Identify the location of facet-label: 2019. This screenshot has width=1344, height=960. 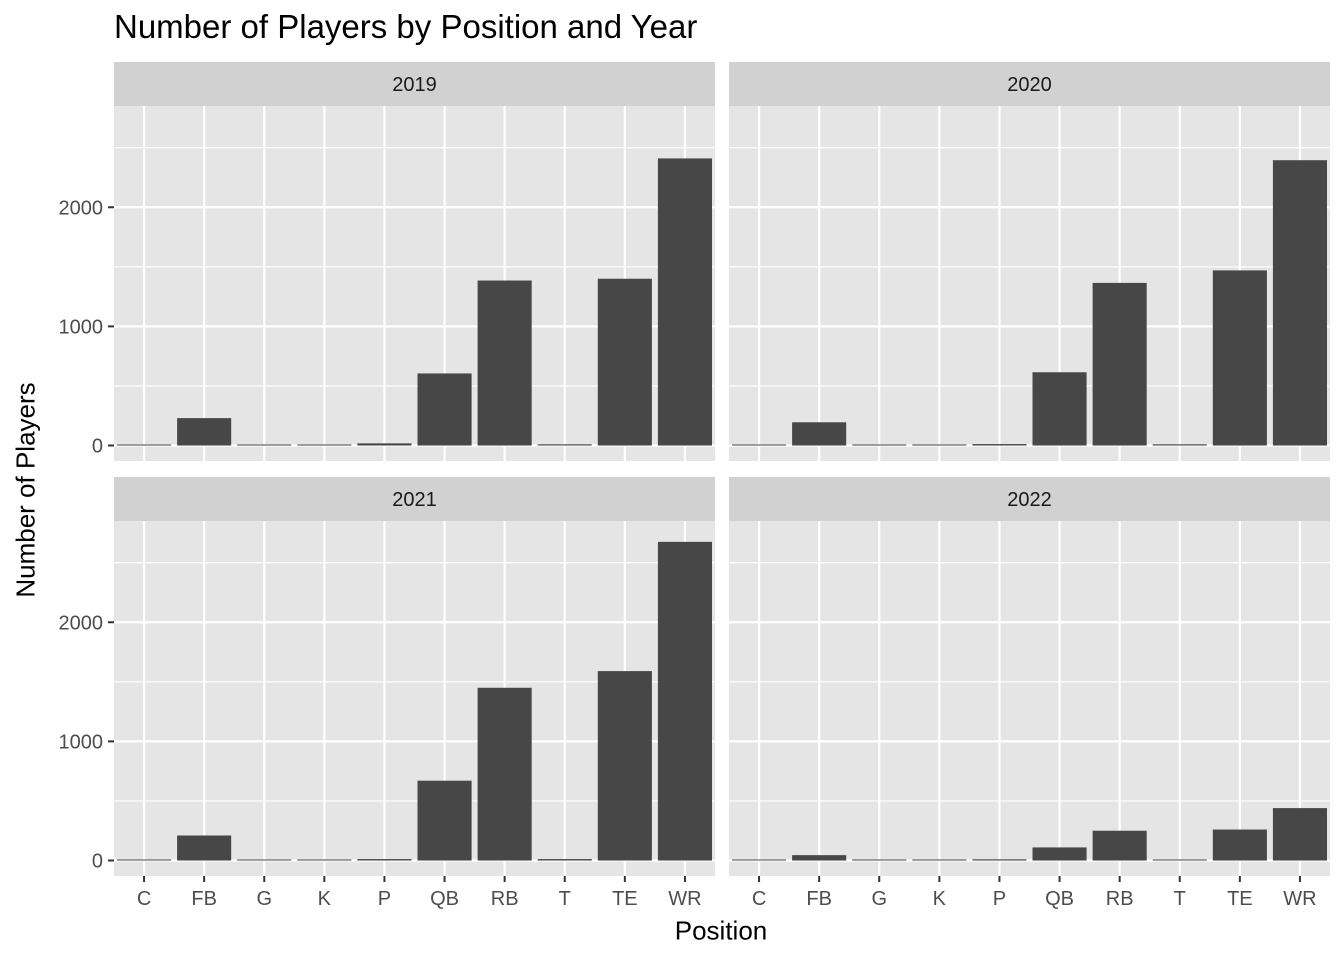
(414, 85).